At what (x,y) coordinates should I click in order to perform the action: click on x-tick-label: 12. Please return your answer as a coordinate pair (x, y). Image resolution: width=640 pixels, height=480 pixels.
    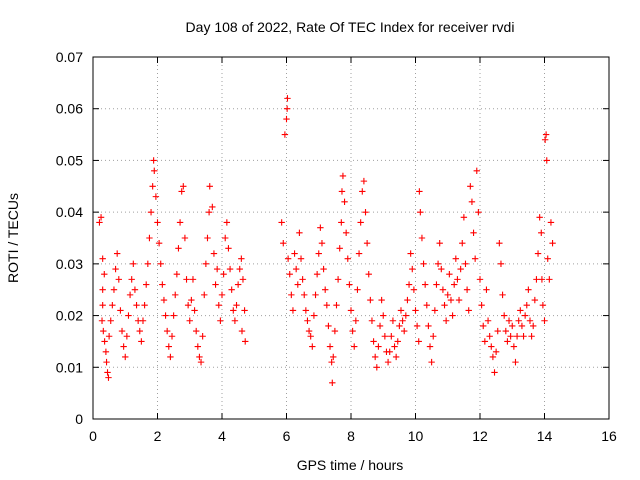
    Looking at the image, I should click on (480, 436).